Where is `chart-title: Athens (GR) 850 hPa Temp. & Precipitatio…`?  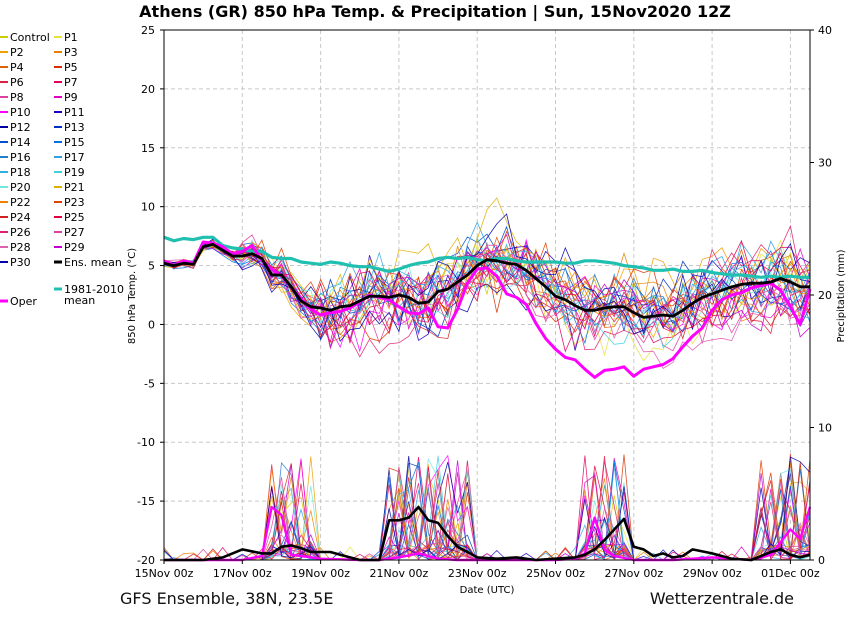
chart-title: Athens (GR) 850 hPa Temp. & Precipitatio… is located at coordinates (435, 12).